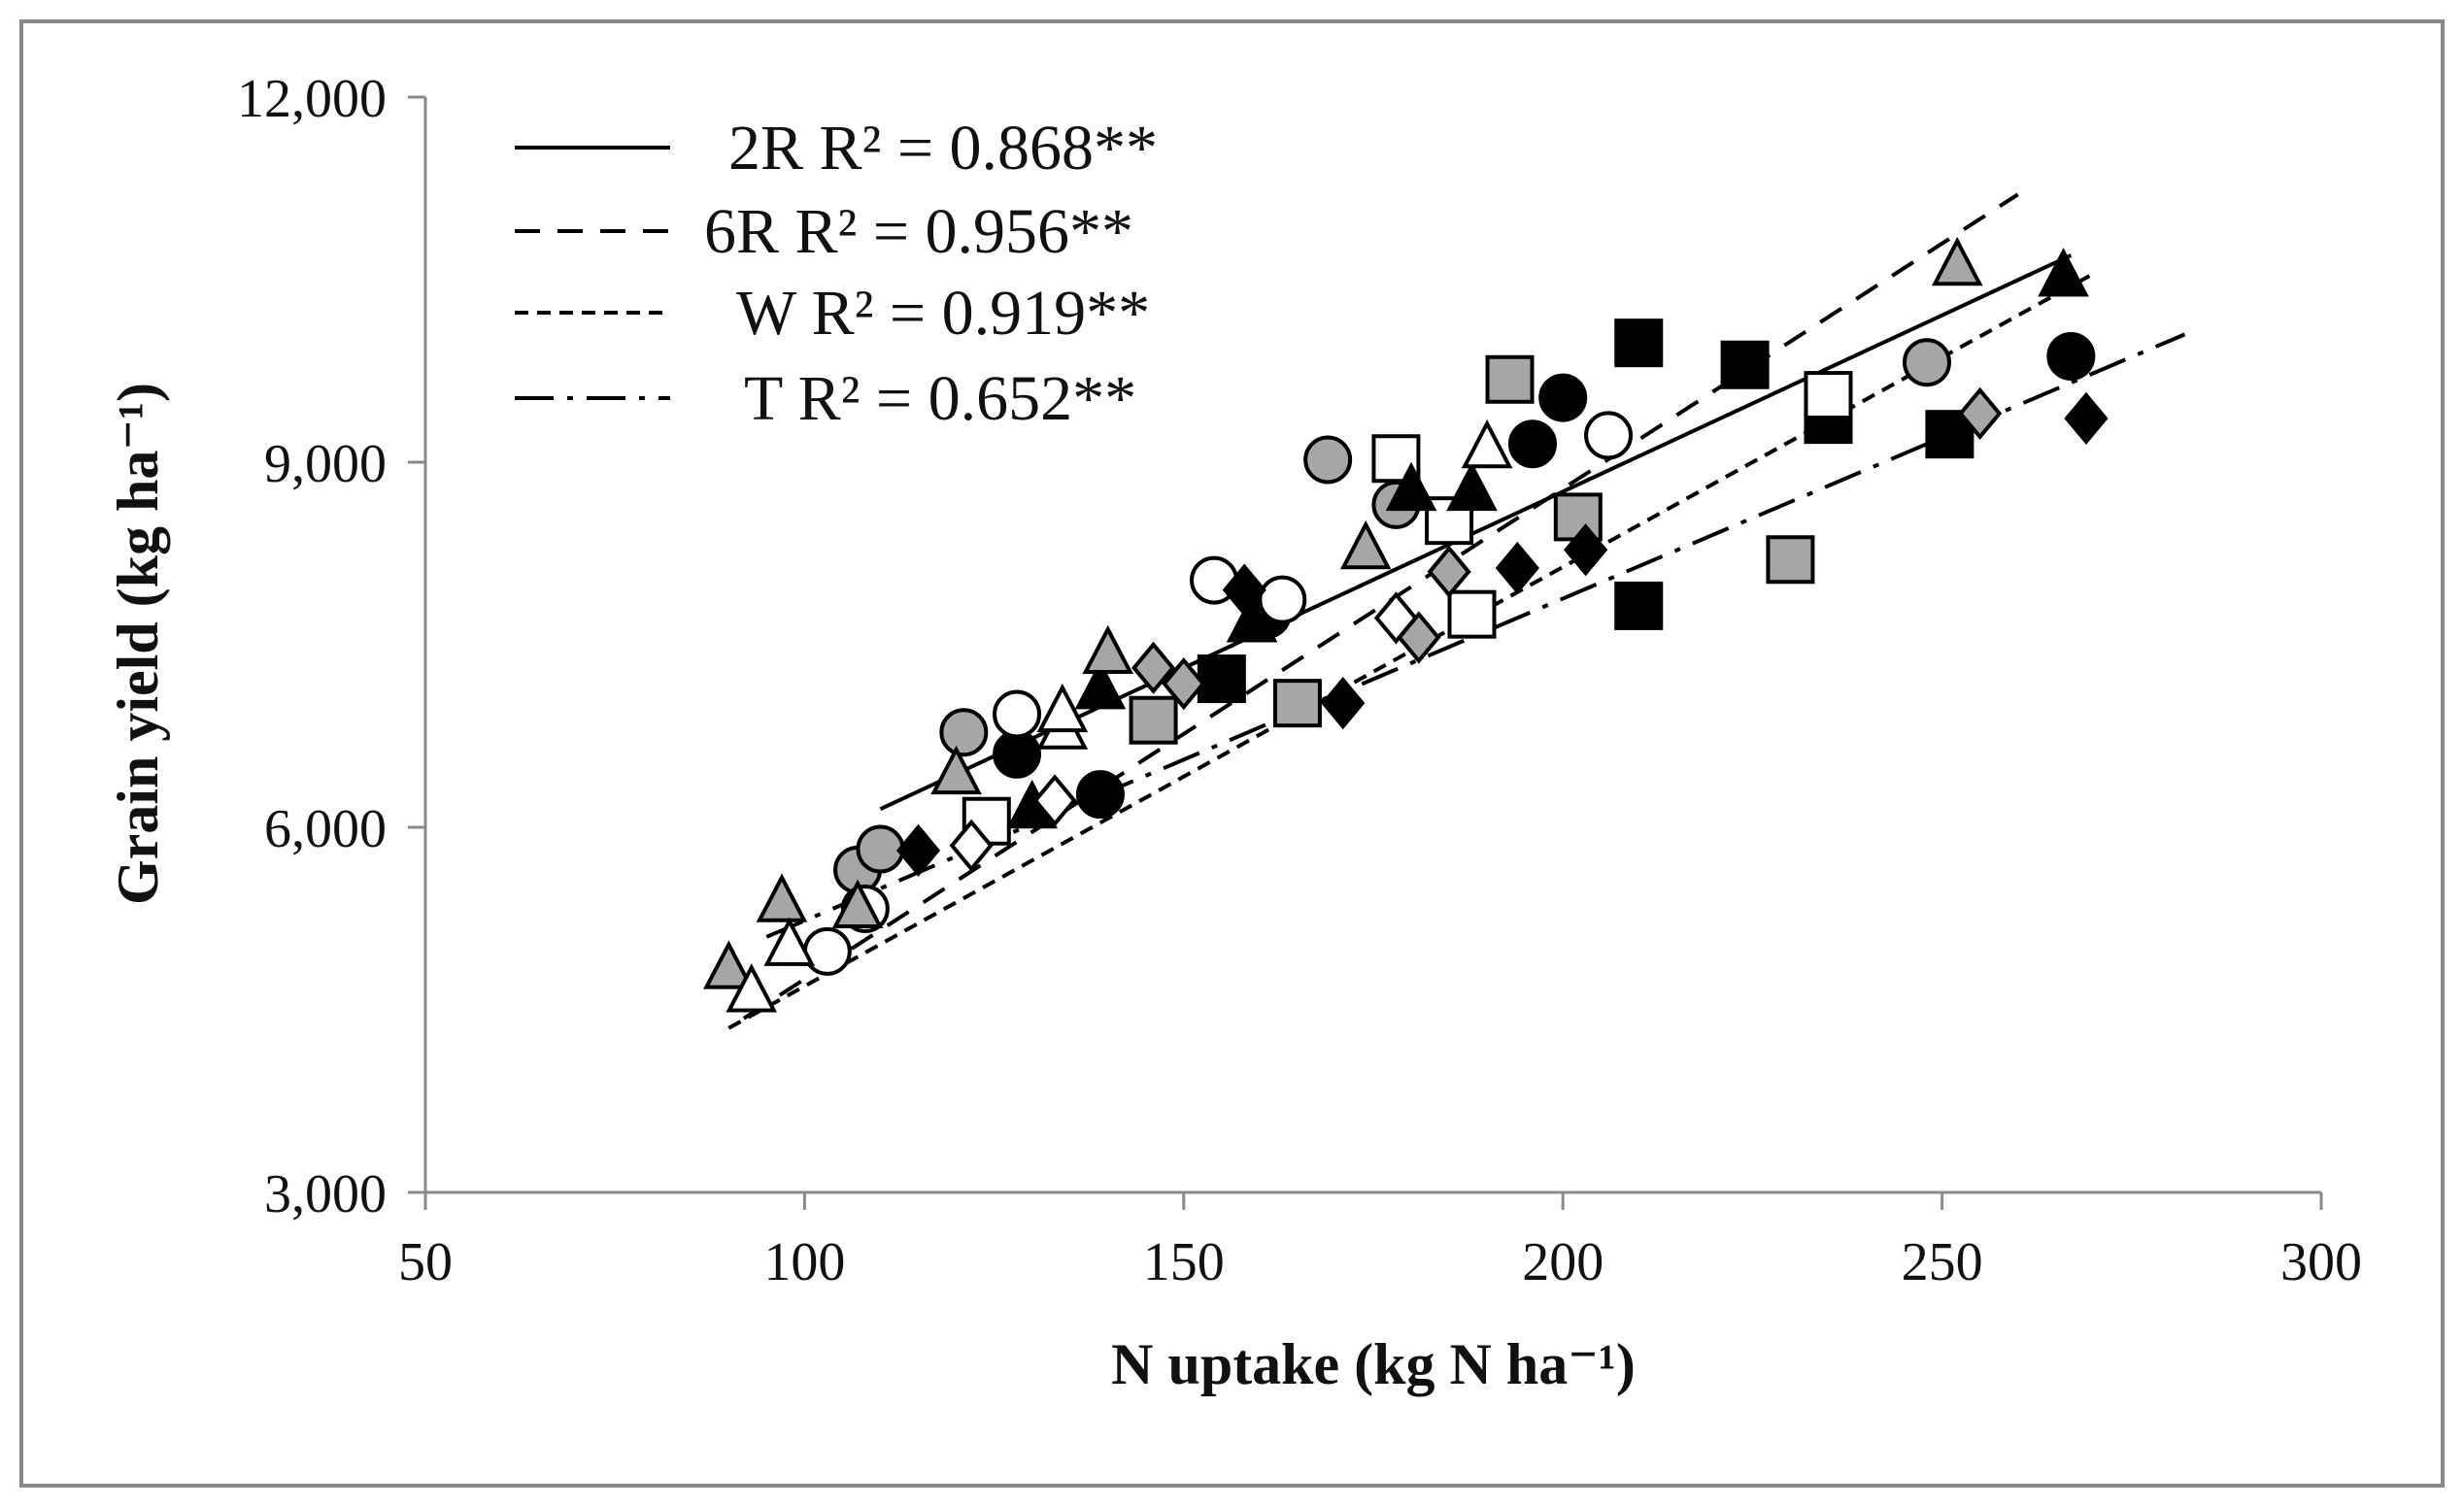 Image resolution: width=2464 pixels, height=1507 pixels. What do you see at coordinates (425, 1262) in the screenshot?
I see `x-tick-label: 50` at bounding box center [425, 1262].